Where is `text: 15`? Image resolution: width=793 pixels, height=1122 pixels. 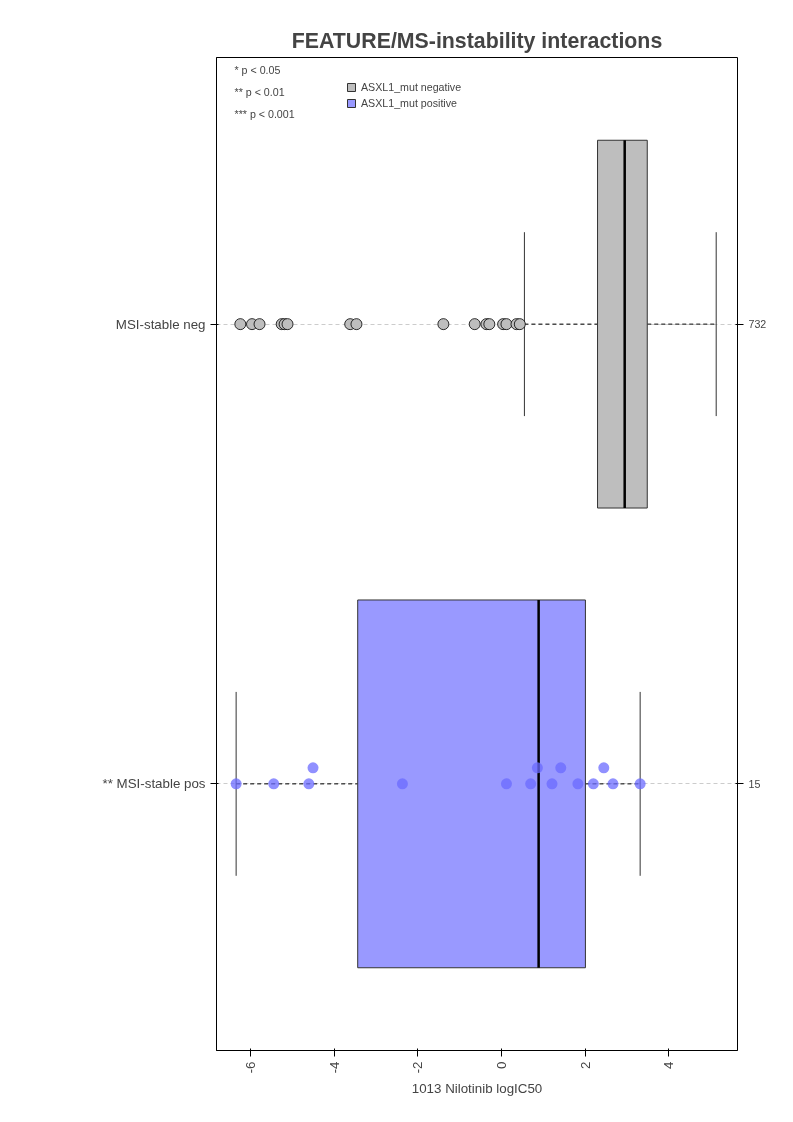
text: 15 is located at coordinates (754, 783).